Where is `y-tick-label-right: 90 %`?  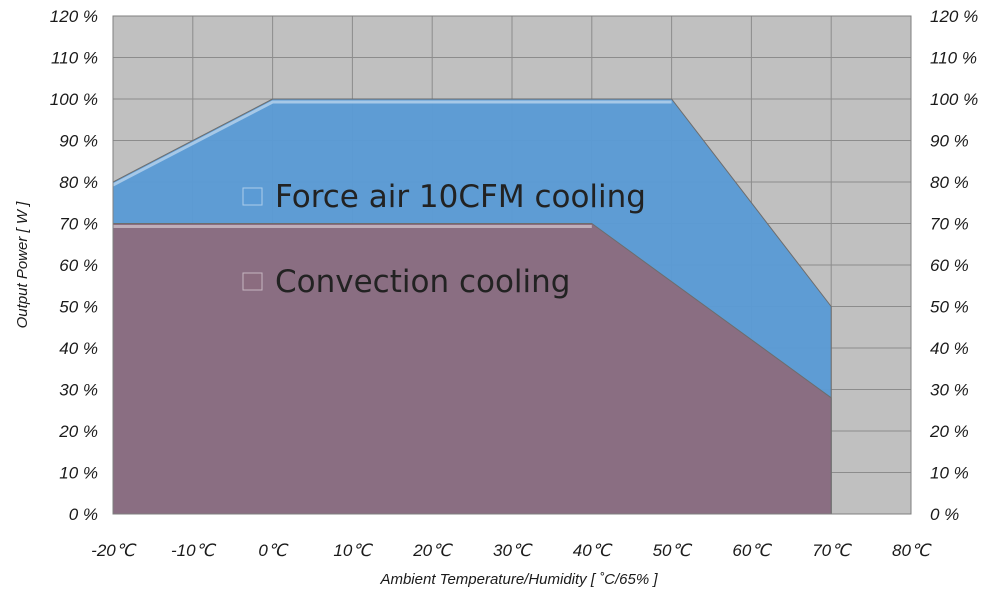
y-tick-label-right: 90 % is located at coordinates (949, 141).